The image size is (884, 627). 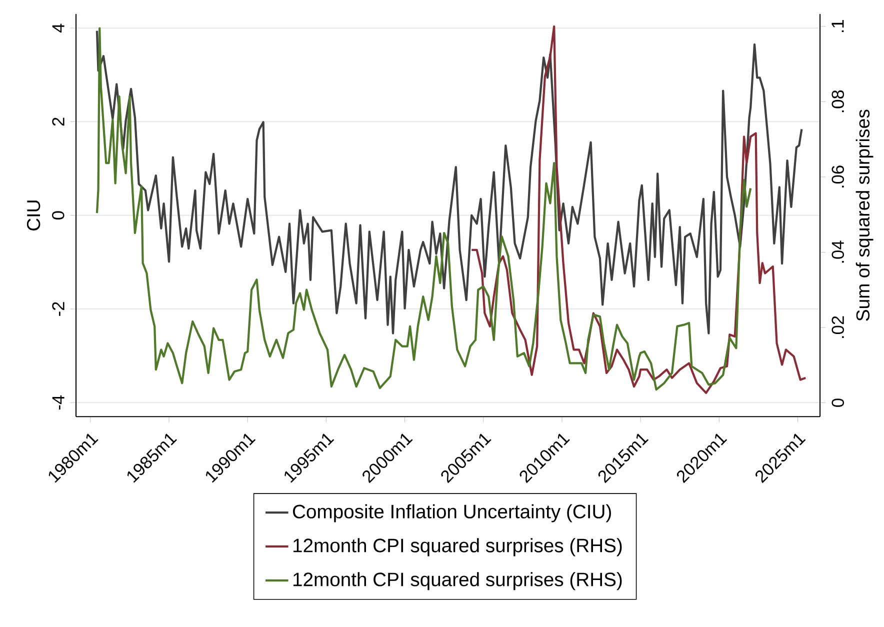 I want to click on y2-tick-label: 0, so click(x=838, y=402).